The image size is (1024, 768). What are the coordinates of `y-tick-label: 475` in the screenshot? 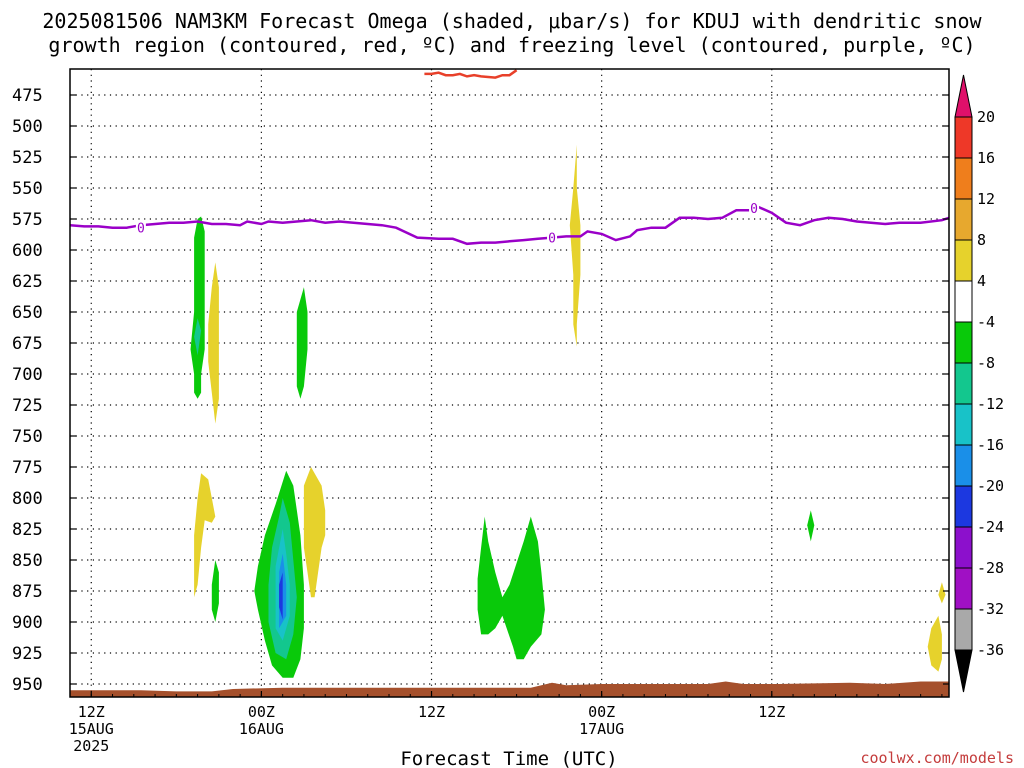 It's located at (27, 96).